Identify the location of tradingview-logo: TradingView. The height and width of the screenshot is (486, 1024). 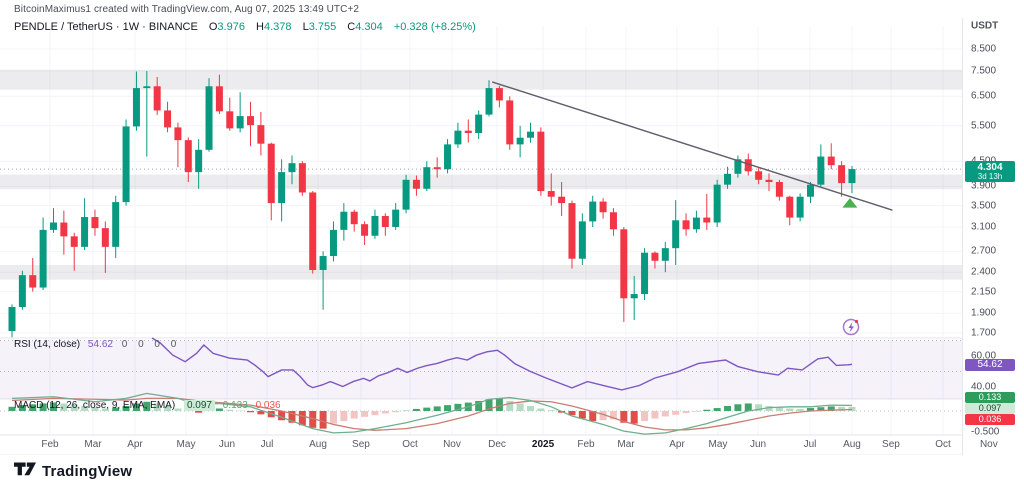
(73, 471).